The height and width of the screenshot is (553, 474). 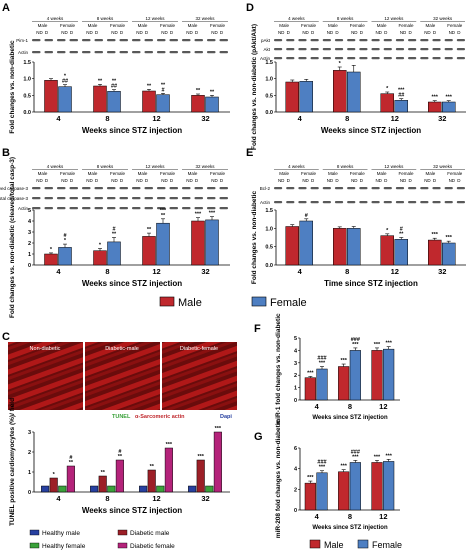 What do you see at coordinates (29, 233) in the screenshot?
I see `y-tick-label: 3` at bounding box center [29, 233].